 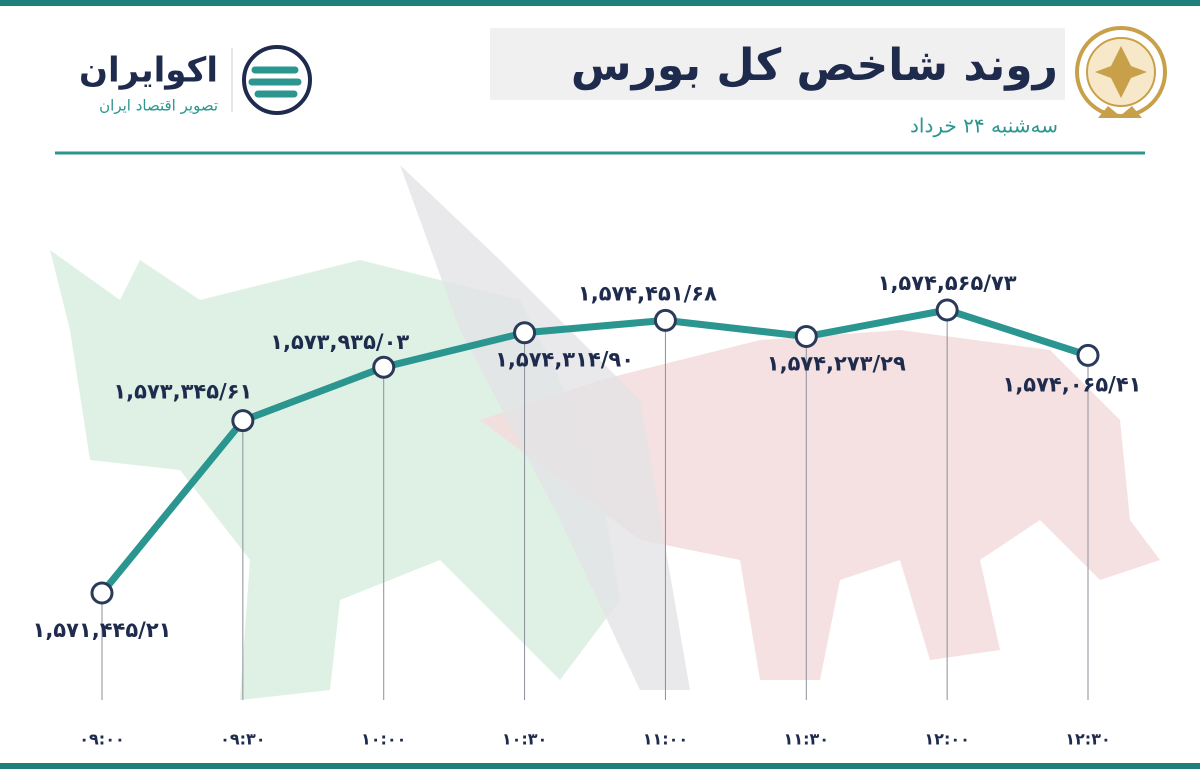 What do you see at coordinates (665, 739) in the screenshot?
I see `x-tick-label: ۱۱:۰۰` at bounding box center [665, 739].